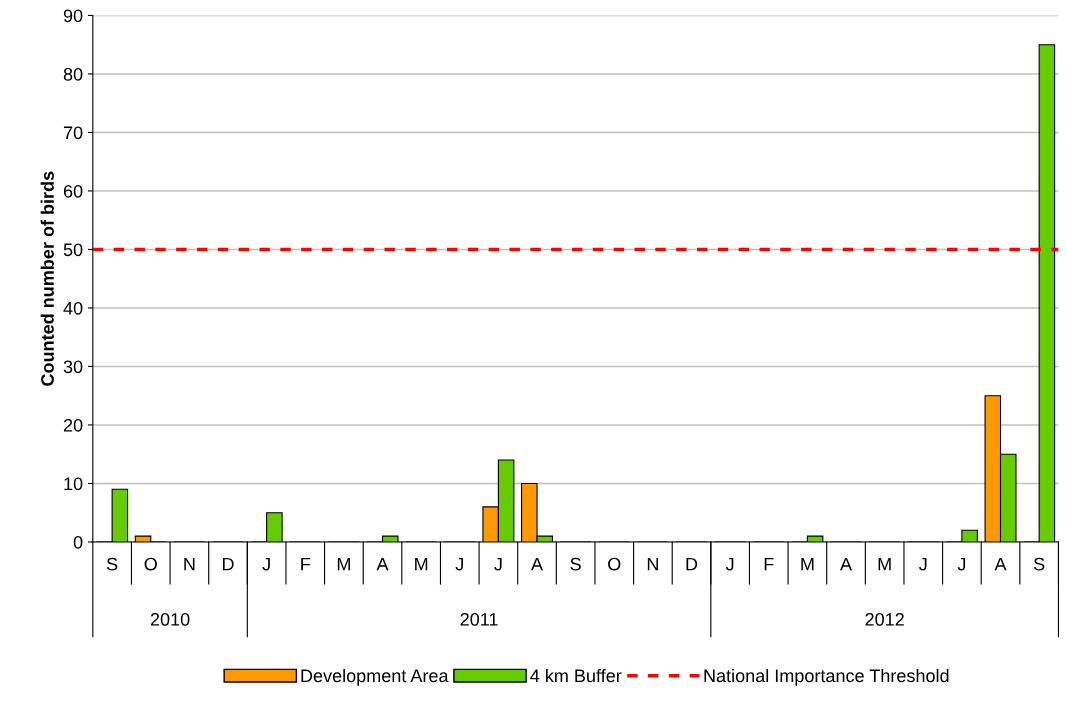  Describe the element at coordinates (73, 308) in the screenshot. I see `y-tick-label: 40` at that location.